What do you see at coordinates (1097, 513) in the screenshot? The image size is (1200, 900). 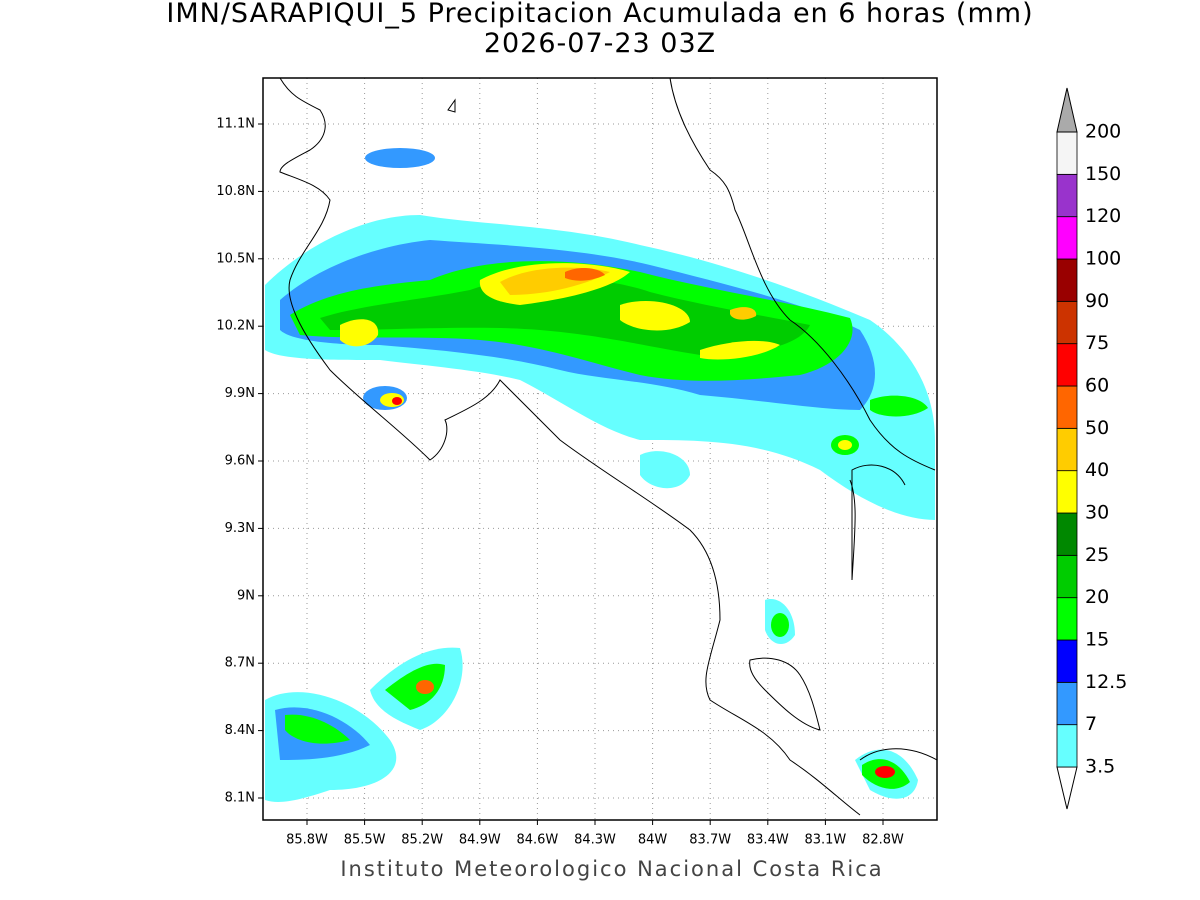 I see `colorbar-label: 30` at bounding box center [1097, 513].